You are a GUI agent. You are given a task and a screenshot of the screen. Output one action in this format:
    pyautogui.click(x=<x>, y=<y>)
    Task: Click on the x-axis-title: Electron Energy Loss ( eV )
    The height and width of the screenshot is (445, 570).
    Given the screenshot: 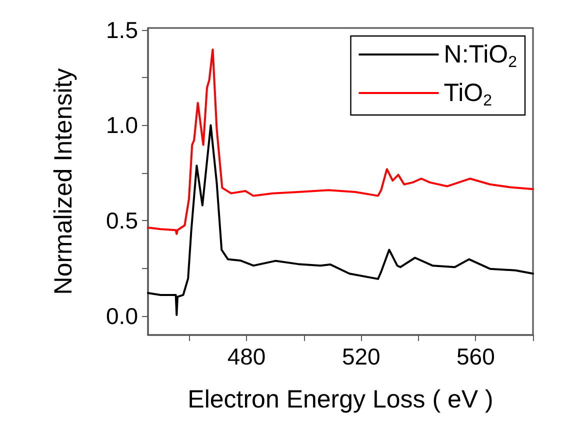 What is the action you would take?
    pyautogui.click(x=341, y=400)
    